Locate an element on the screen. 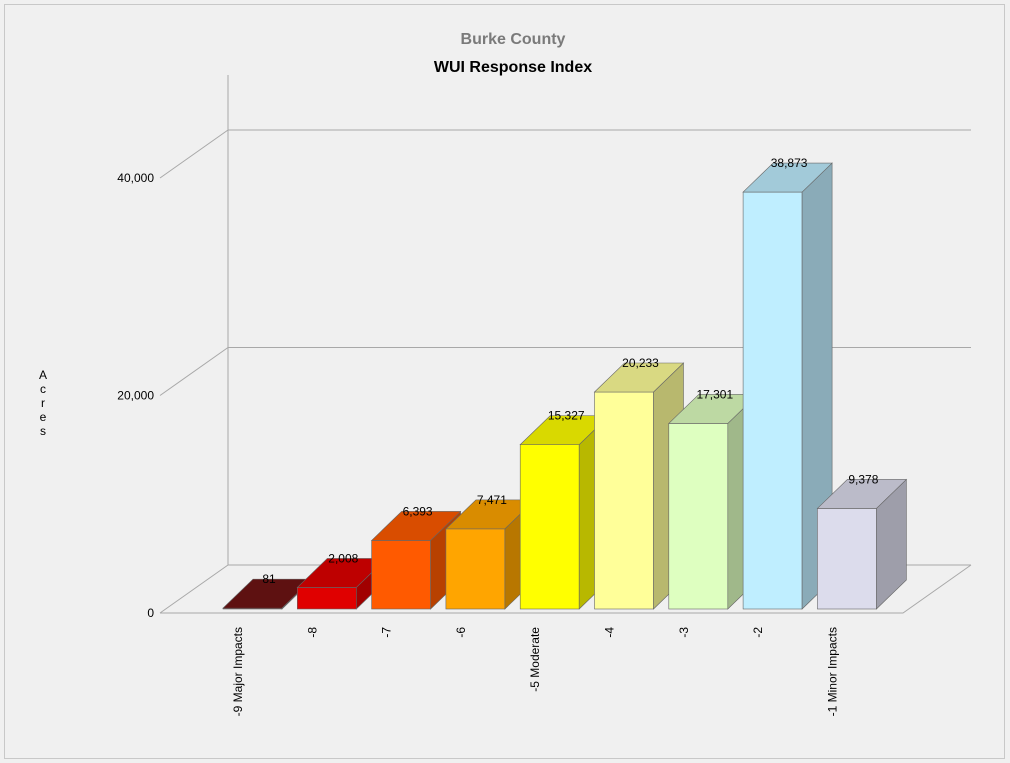 The image size is (1010, 763). x-tick-label: -5 Moderate is located at coordinates (535, 659).